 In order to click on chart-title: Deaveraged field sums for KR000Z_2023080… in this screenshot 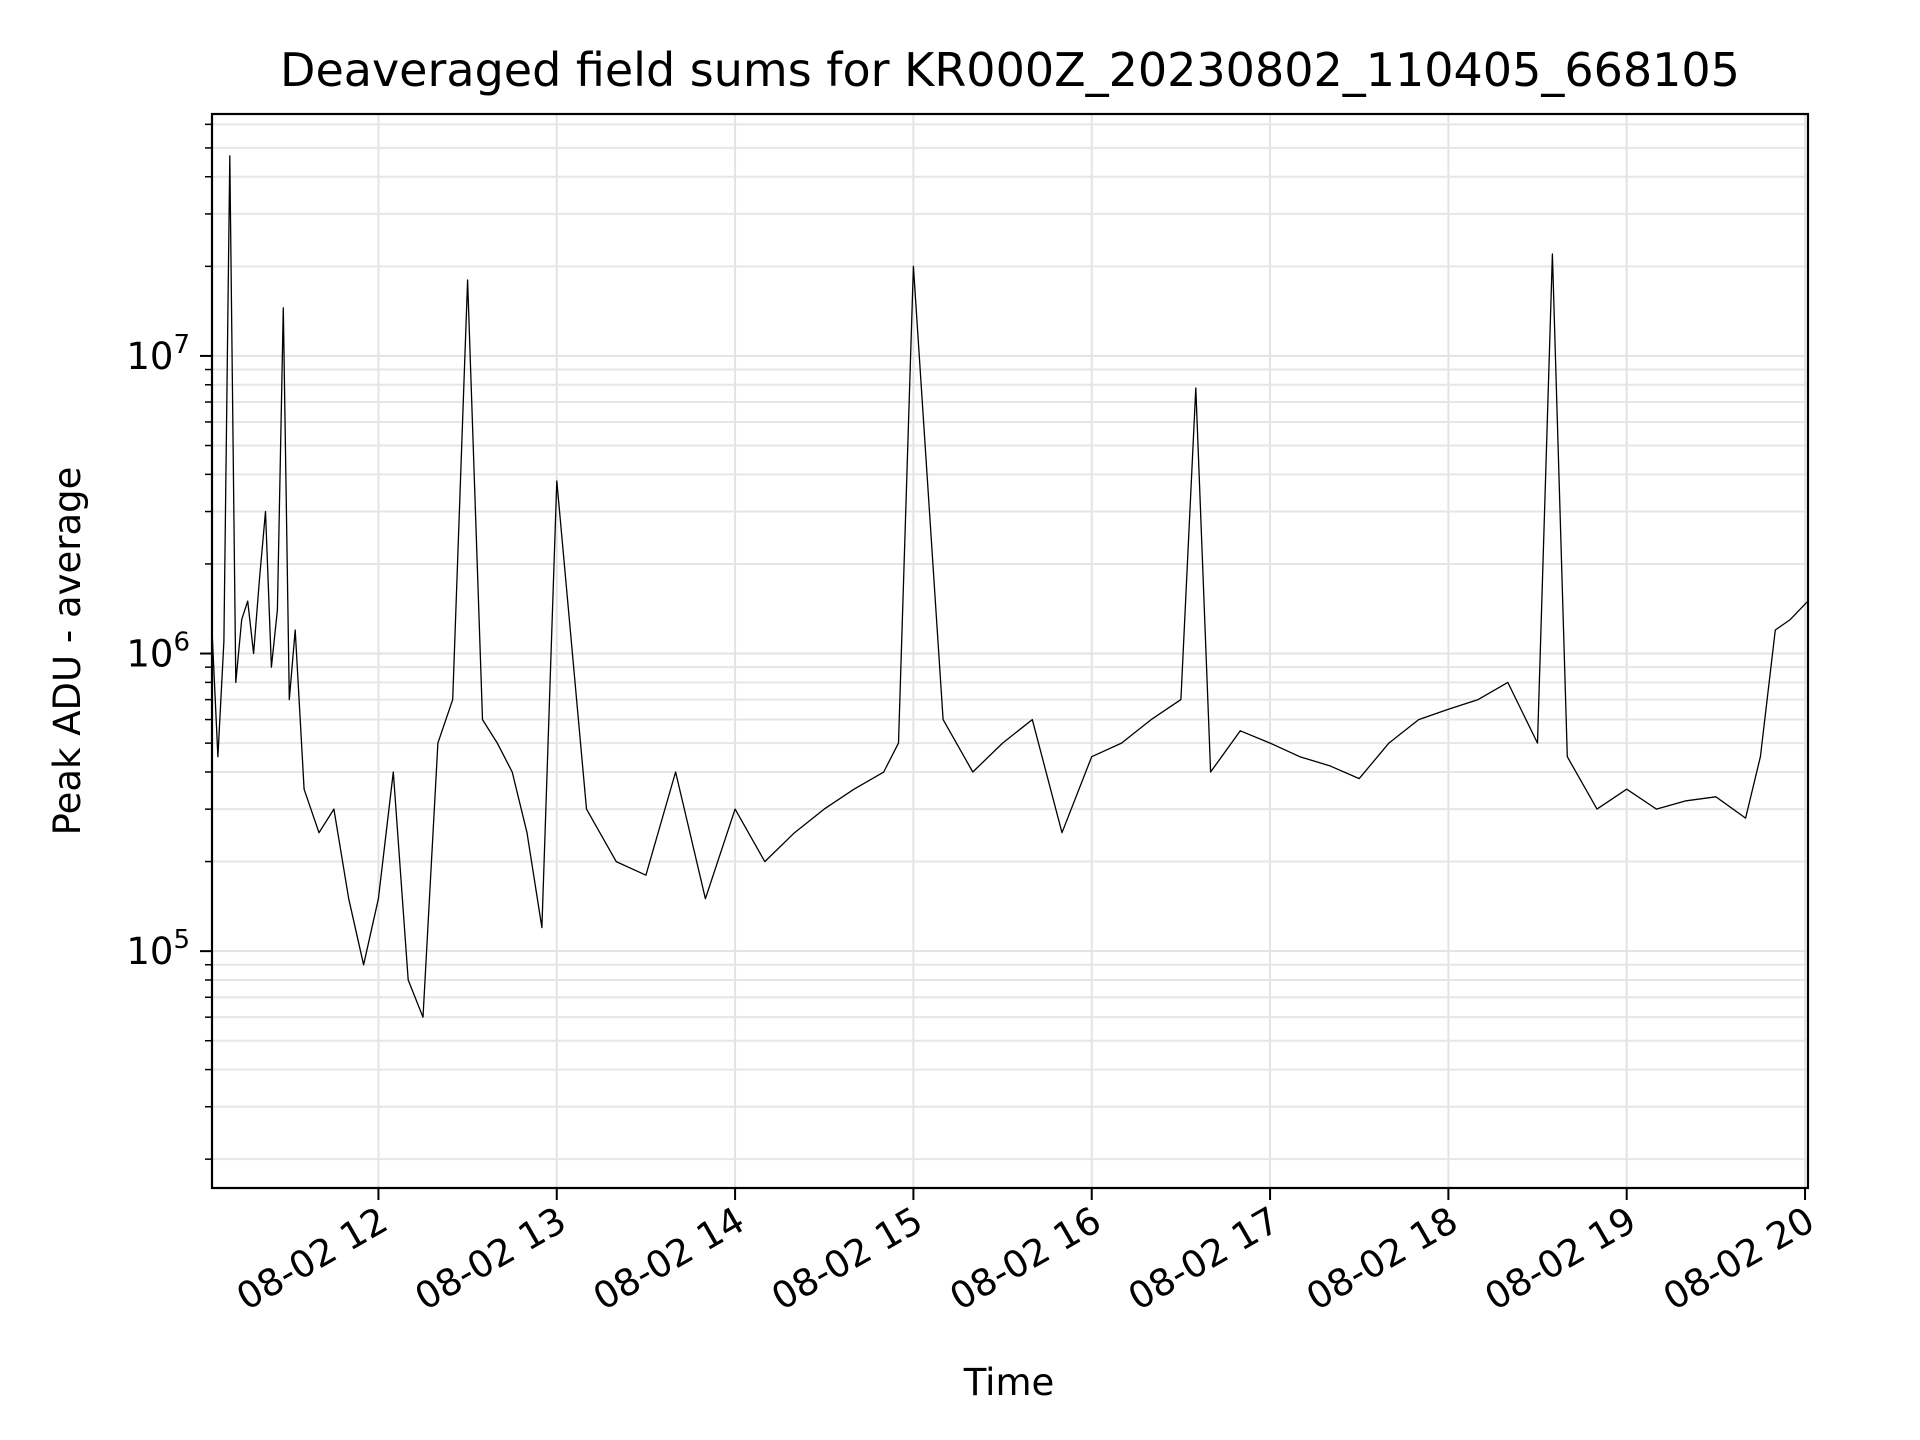, I will do `click(1010, 70)`.